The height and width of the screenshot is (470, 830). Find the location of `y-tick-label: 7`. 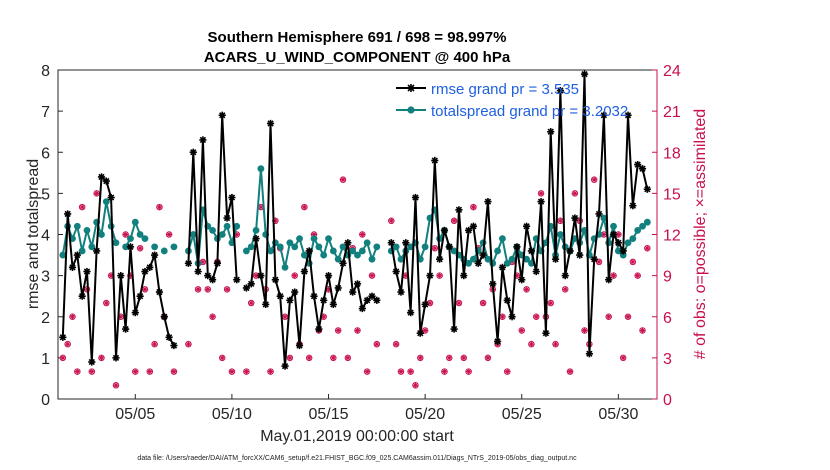

y-tick-label: 7 is located at coordinates (45, 112).